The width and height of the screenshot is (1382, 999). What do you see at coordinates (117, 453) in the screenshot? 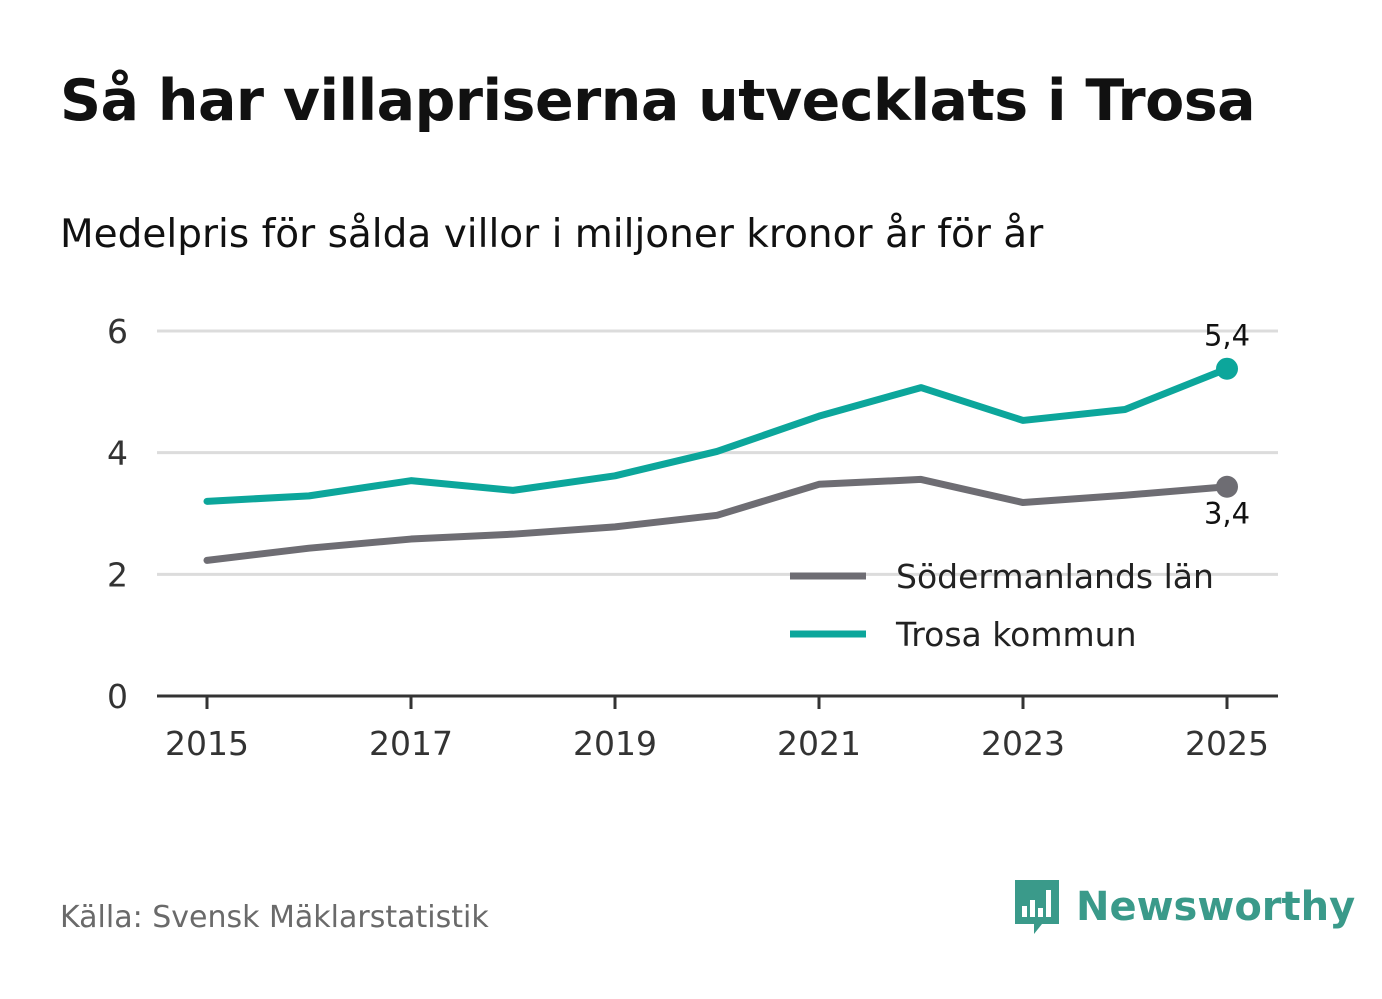
I see `y-tick-label: 4` at bounding box center [117, 453].